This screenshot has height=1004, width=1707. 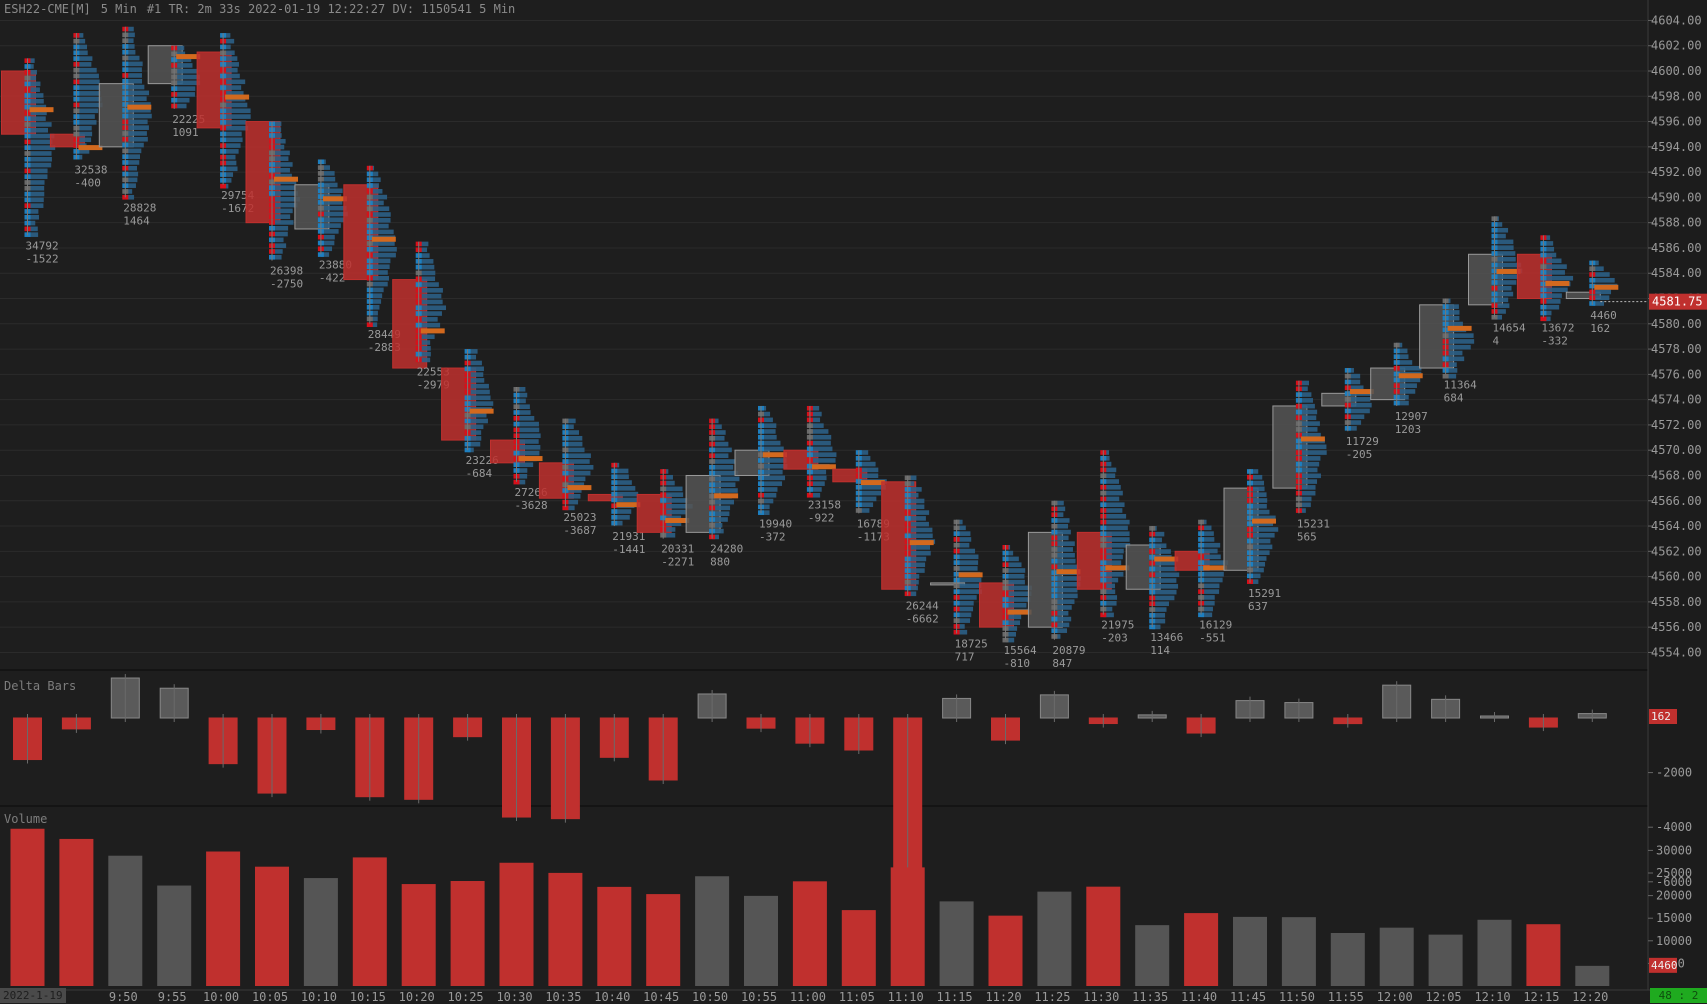 What do you see at coordinates (123, 997) in the screenshot?
I see `time-axis-label: 9:50` at bounding box center [123, 997].